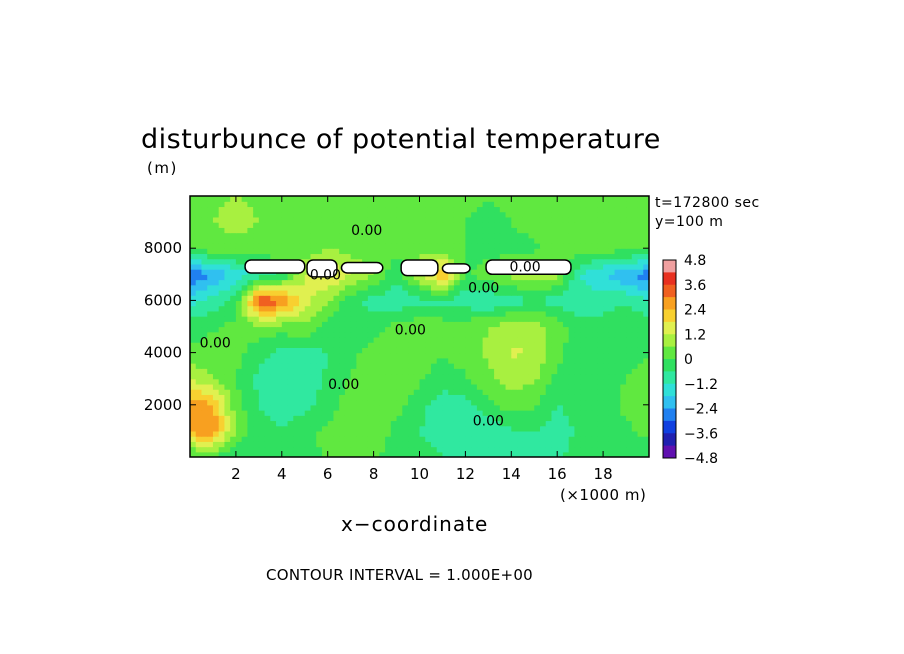 The image size is (904, 654). I want to click on y-tick-label: 6000, so click(163, 300).